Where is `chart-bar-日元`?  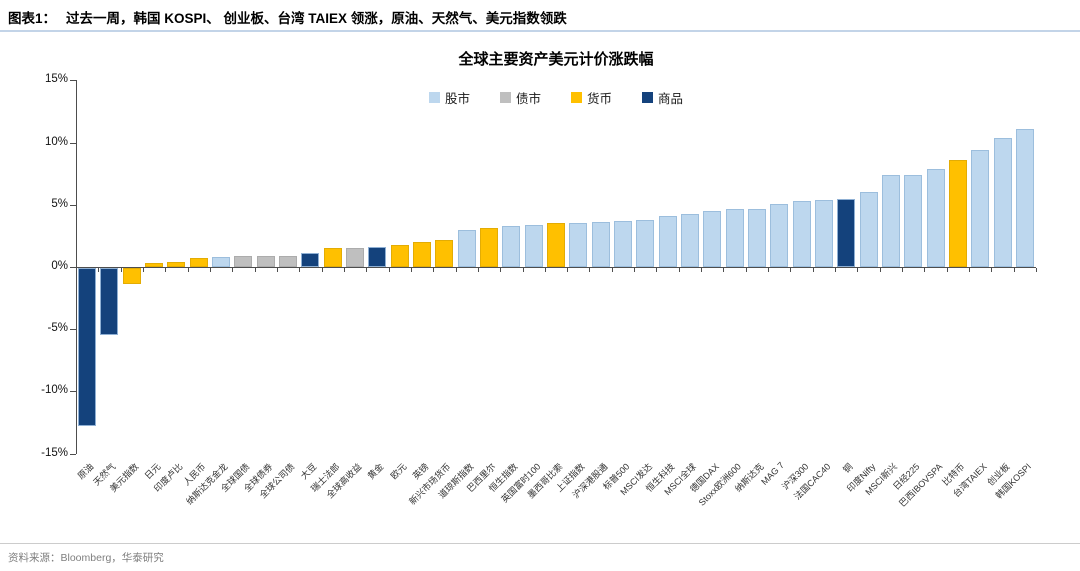
chart-bar-日元 is located at coordinates (154, 265).